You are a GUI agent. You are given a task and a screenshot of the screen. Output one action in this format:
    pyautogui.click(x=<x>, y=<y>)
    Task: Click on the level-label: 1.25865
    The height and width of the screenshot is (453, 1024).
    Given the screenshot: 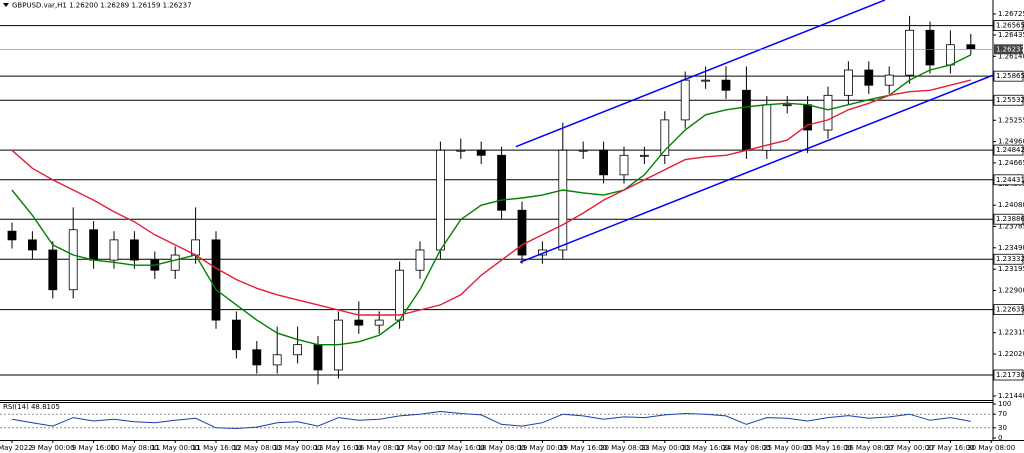 What is the action you would take?
    pyautogui.click(x=1010, y=76)
    